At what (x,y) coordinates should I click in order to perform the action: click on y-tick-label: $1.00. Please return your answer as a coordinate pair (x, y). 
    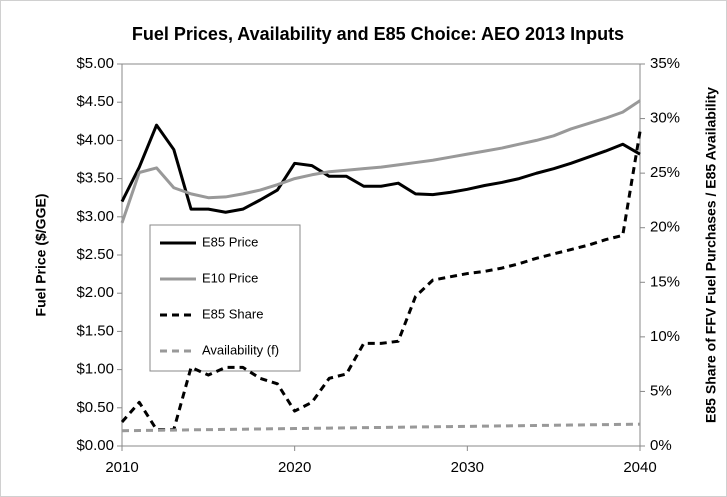
    Looking at the image, I should click on (95, 369).